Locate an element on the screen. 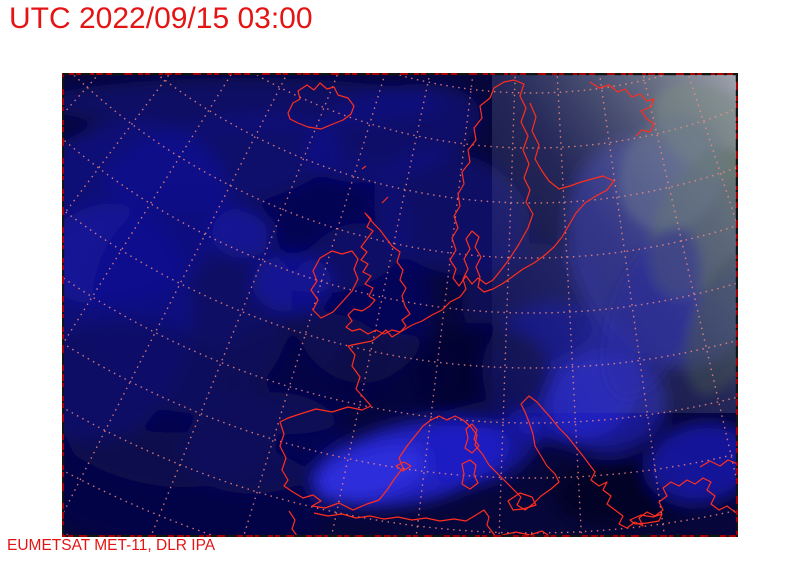 This screenshot has height=565, width=800. coastline-sicily is located at coordinates (522, 501).